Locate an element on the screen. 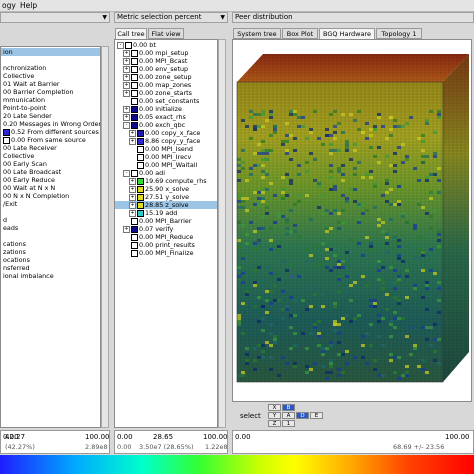  call-tree-item: +0.00 MPI_Bcast is located at coordinates (166, 61).